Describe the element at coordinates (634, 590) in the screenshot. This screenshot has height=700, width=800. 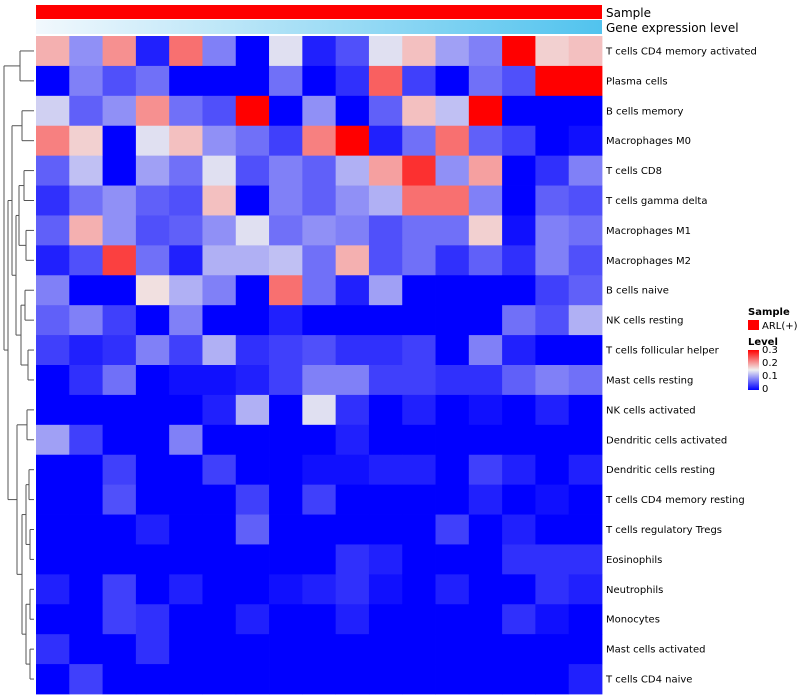
I see `row-label: Neutrophils` at that location.